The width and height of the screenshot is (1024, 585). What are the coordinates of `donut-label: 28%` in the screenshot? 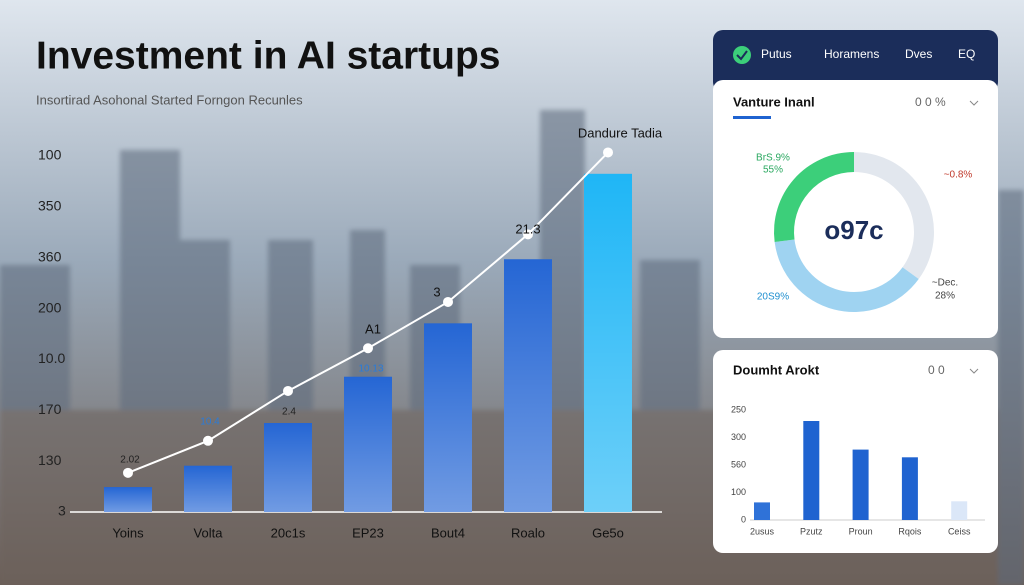 It's located at (945, 296).